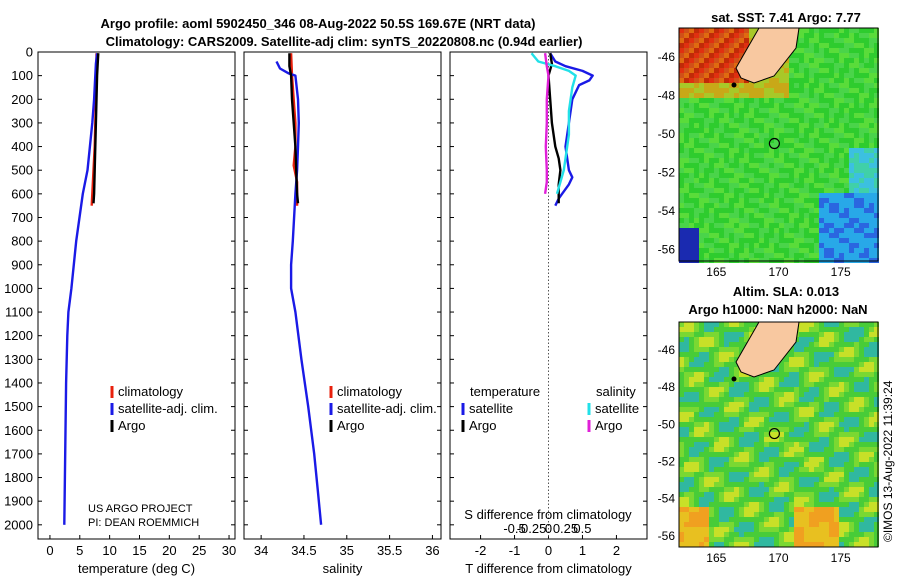 This screenshot has height=585, width=900. Describe the element at coordinates (22, 193) in the screenshot. I see `y-tick-label: 600` at that location.